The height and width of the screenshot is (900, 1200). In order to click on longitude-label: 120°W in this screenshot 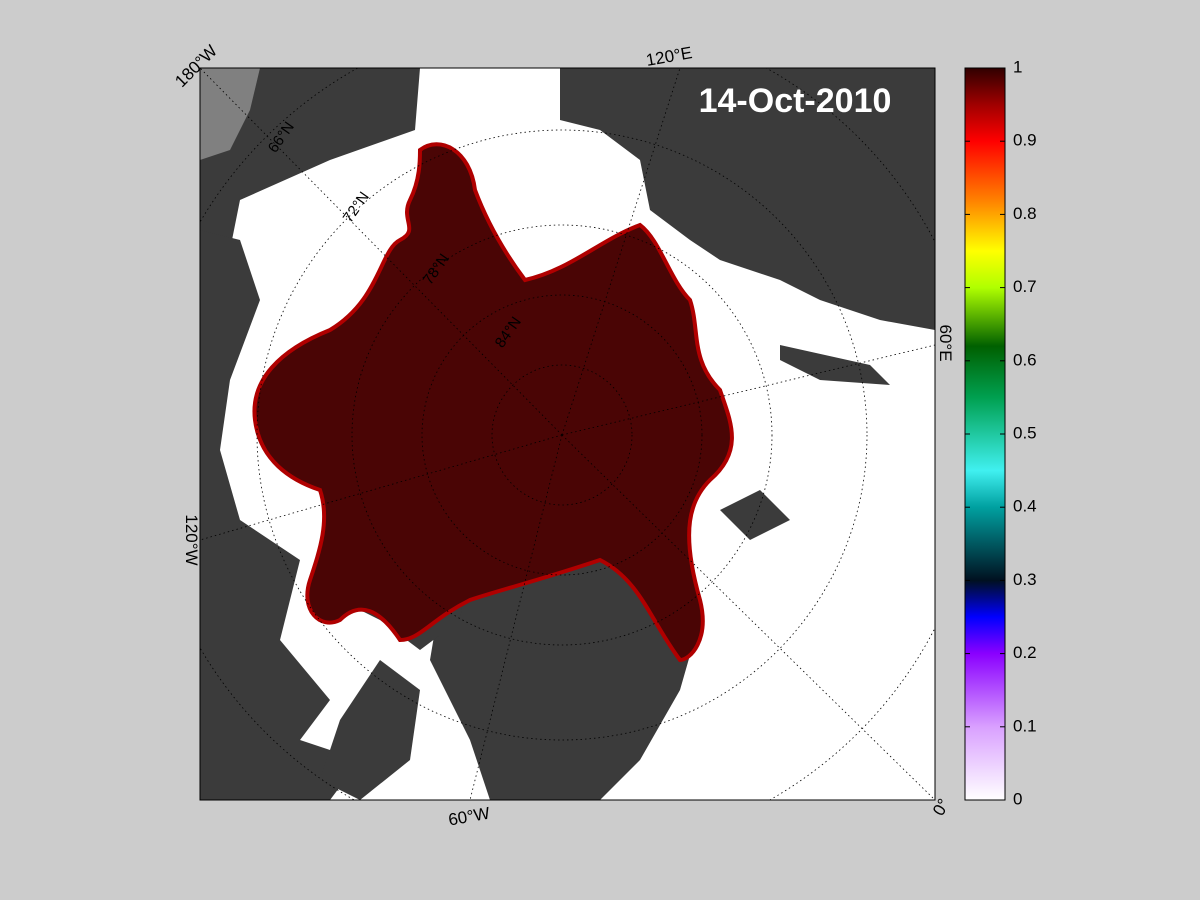, I will do `click(191, 539)`.